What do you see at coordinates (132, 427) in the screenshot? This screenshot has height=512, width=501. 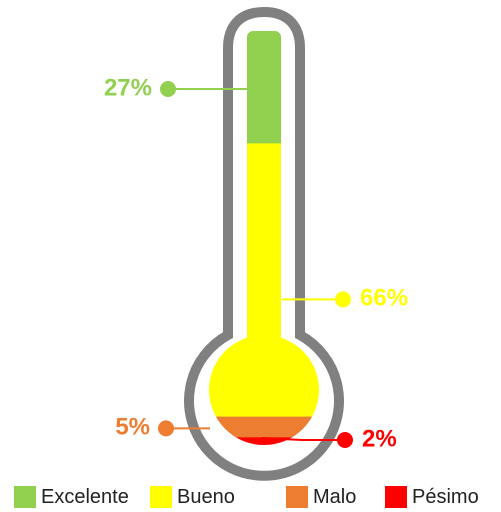 I see `value-label-malo: 5%` at bounding box center [132, 427].